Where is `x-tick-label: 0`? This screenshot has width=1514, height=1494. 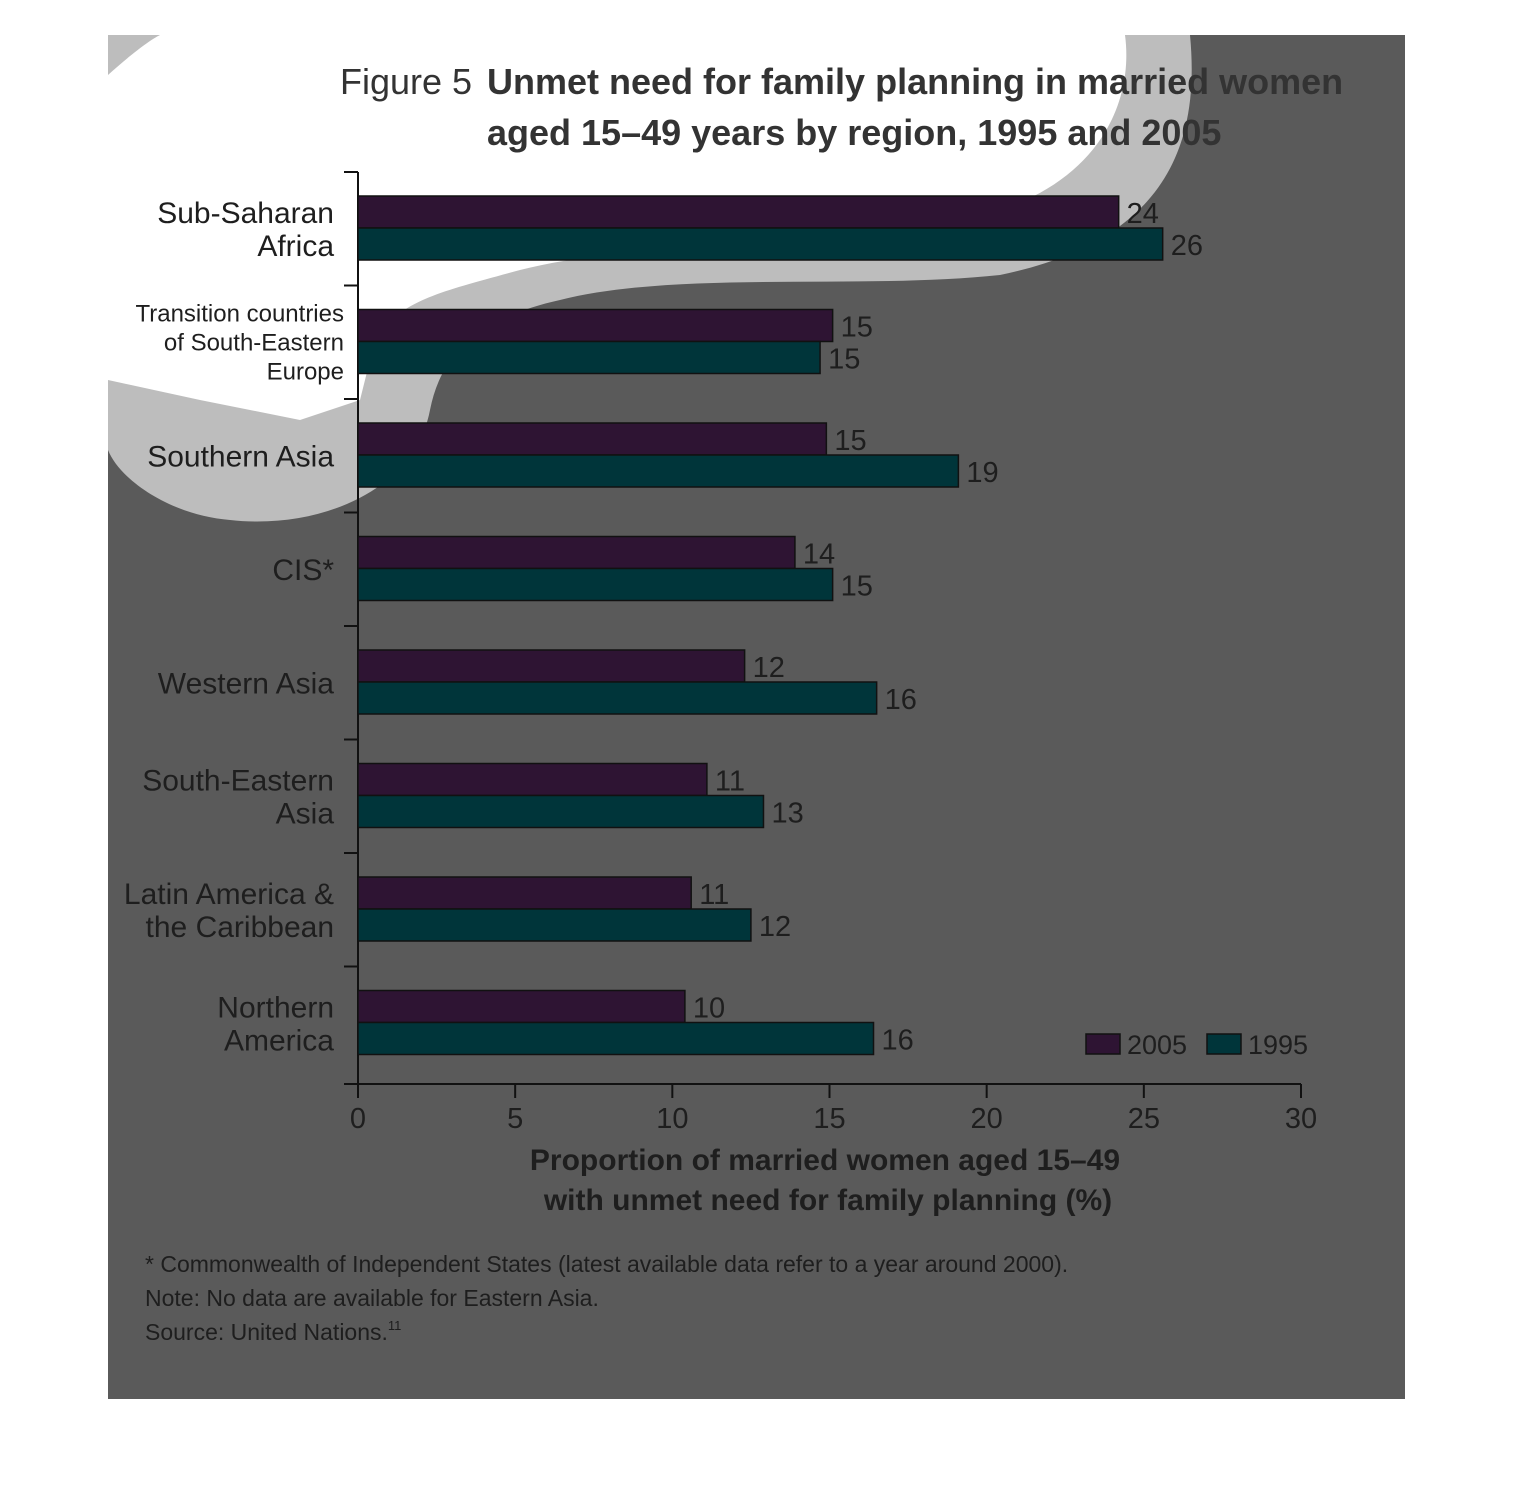
x-tick-label: 0 is located at coordinates (358, 1119).